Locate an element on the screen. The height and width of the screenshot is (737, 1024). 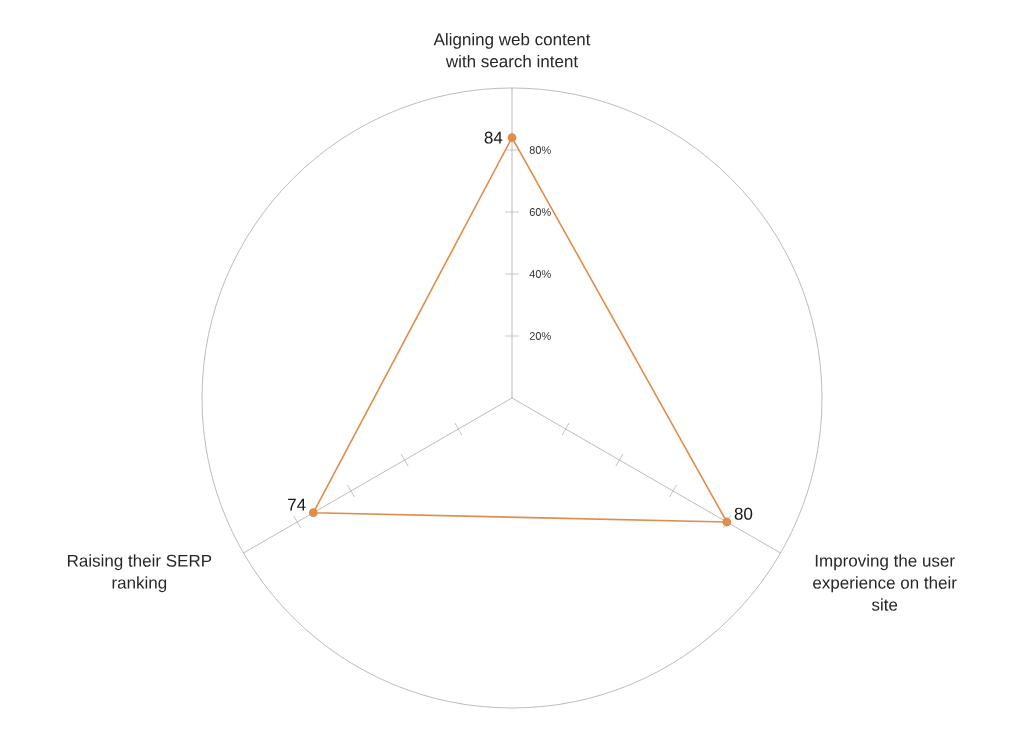
y-tick-label: 20% is located at coordinates (540, 336).